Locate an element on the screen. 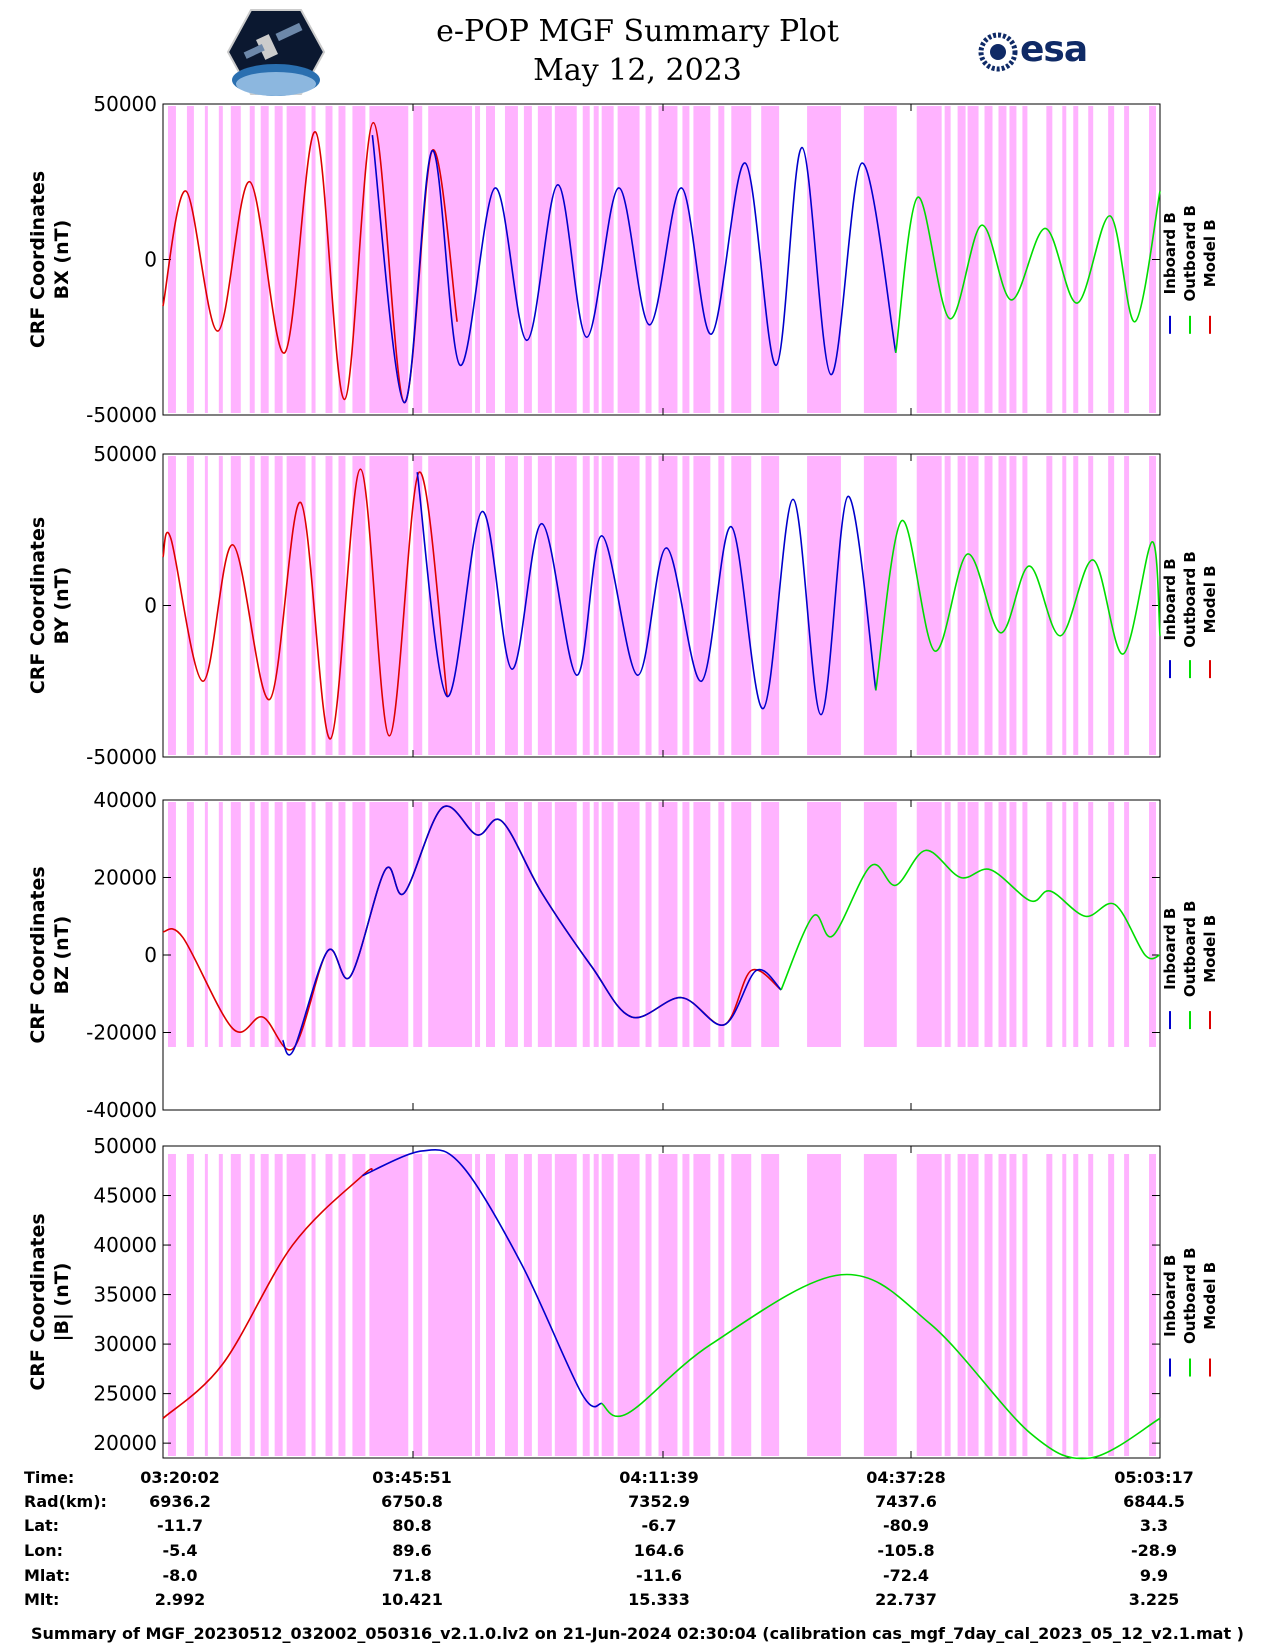 The height and width of the screenshot is (1650, 1275). table-cell: 6844.5 is located at coordinates (1154, 1501).